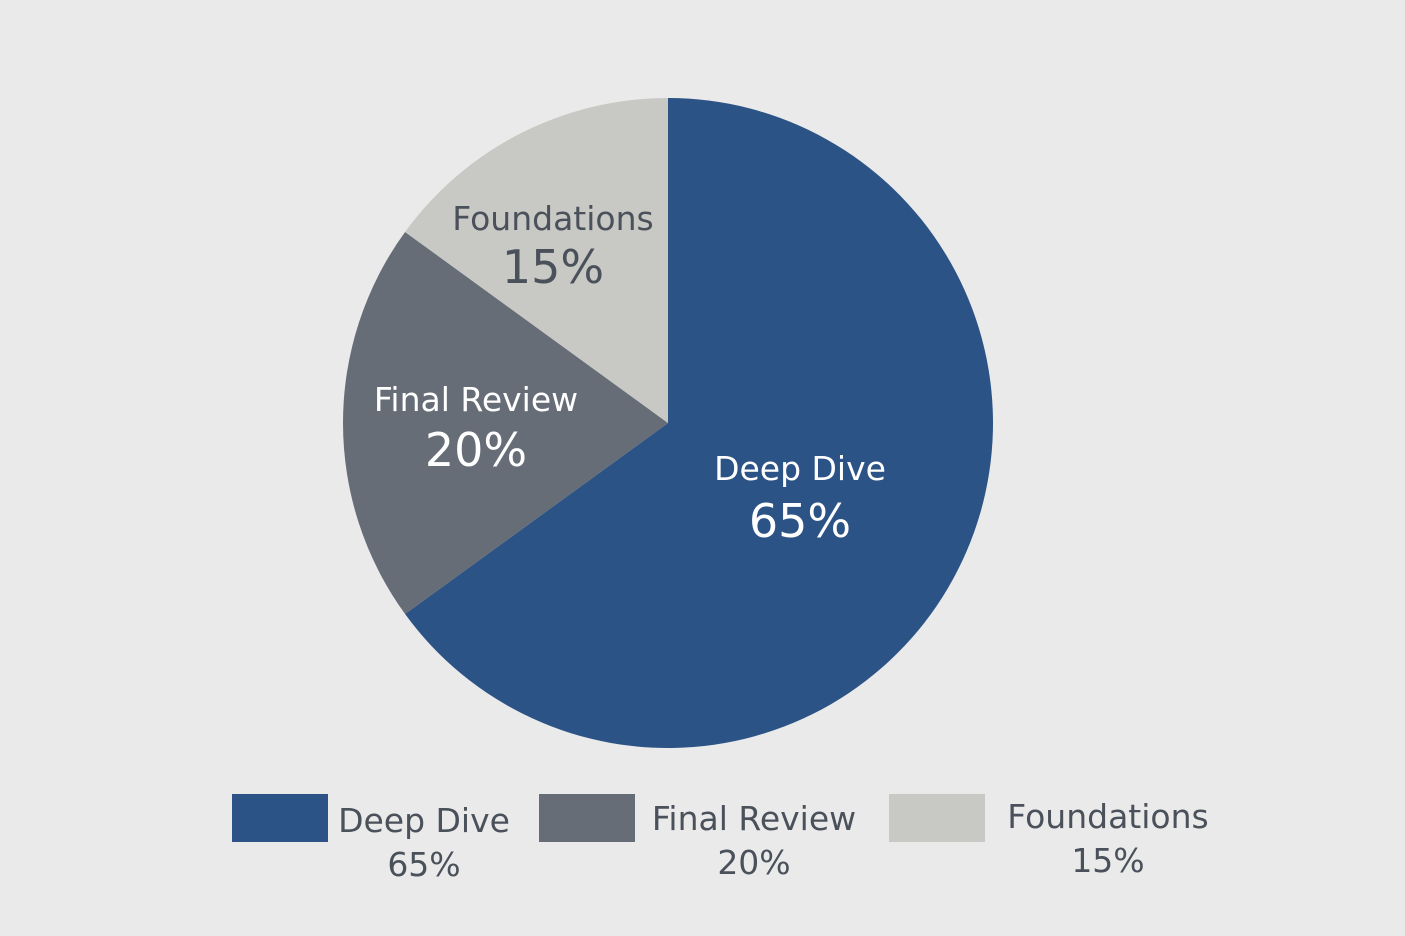 The image size is (1405, 936). I want to click on legend-label: Deep Dive, so click(424, 820).